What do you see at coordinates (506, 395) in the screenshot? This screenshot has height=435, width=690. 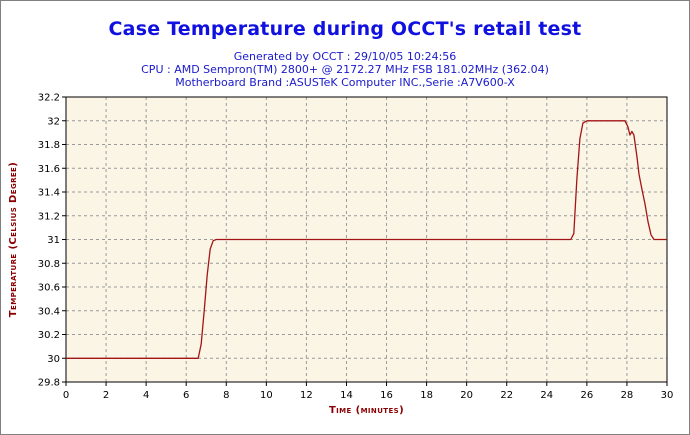 I see `x-tick-label: 22` at bounding box center [506, 395].